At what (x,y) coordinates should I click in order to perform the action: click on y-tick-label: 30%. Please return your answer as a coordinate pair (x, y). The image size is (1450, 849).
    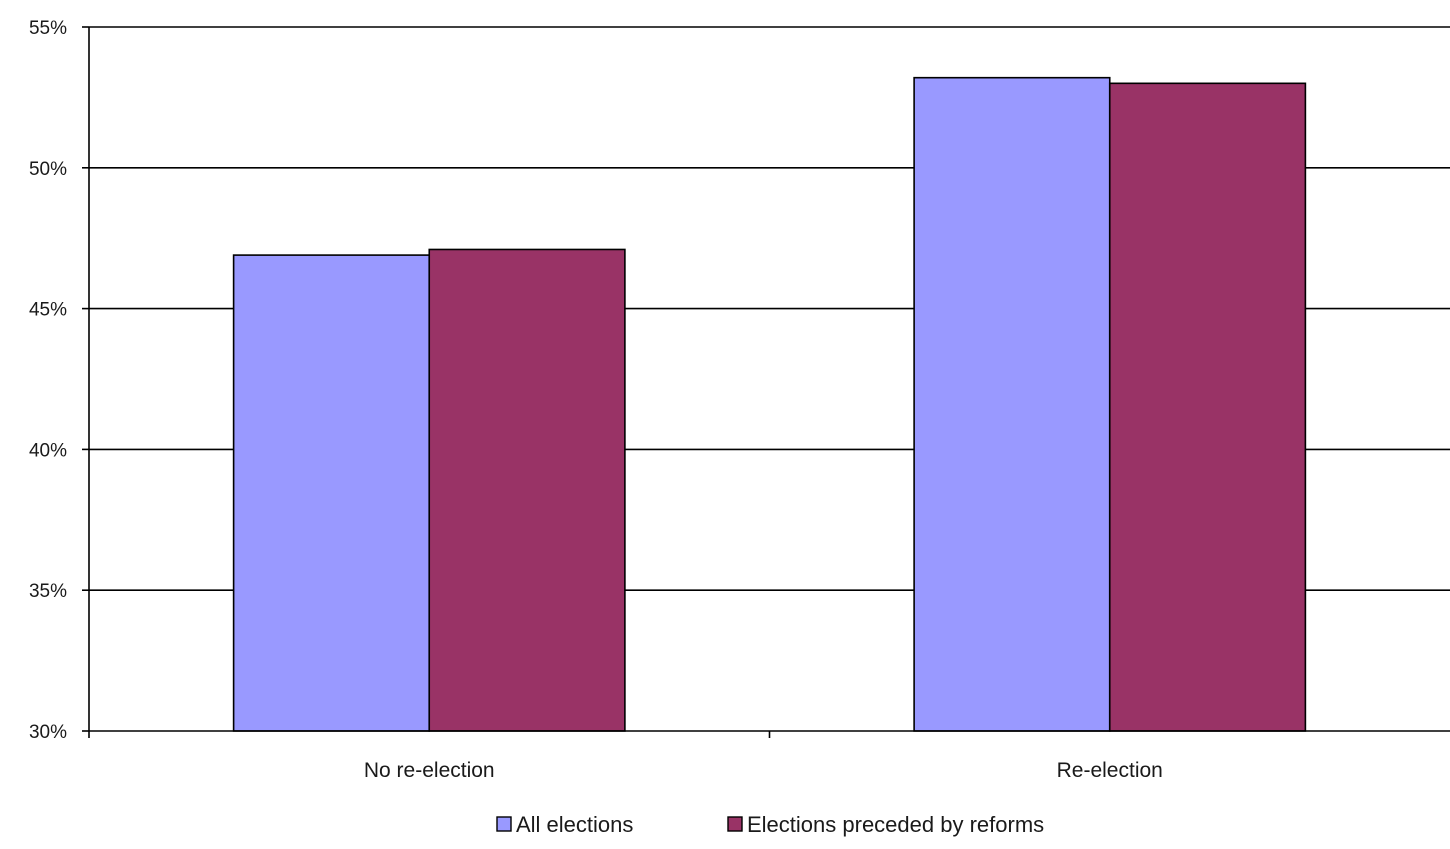
    Looking at the image, I should click on (48, 732).